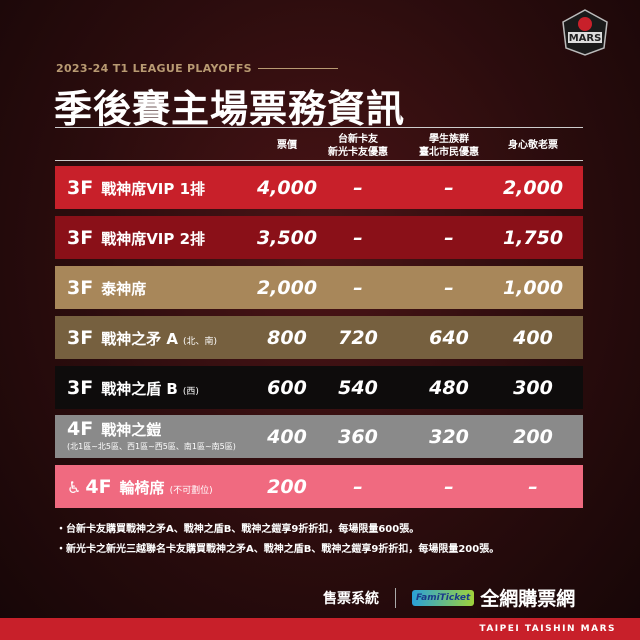  I want to click on seat-label: 3F 戰神之矛 A (北、南), so click(142, 338).